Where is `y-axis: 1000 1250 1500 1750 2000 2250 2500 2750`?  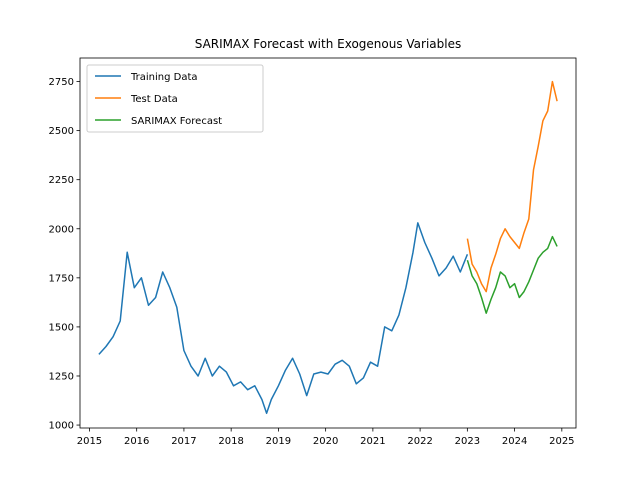 y-axis: 1000 1250 1500 1750 2000 2250 2500 2750 is located at coordinates (64, 254).